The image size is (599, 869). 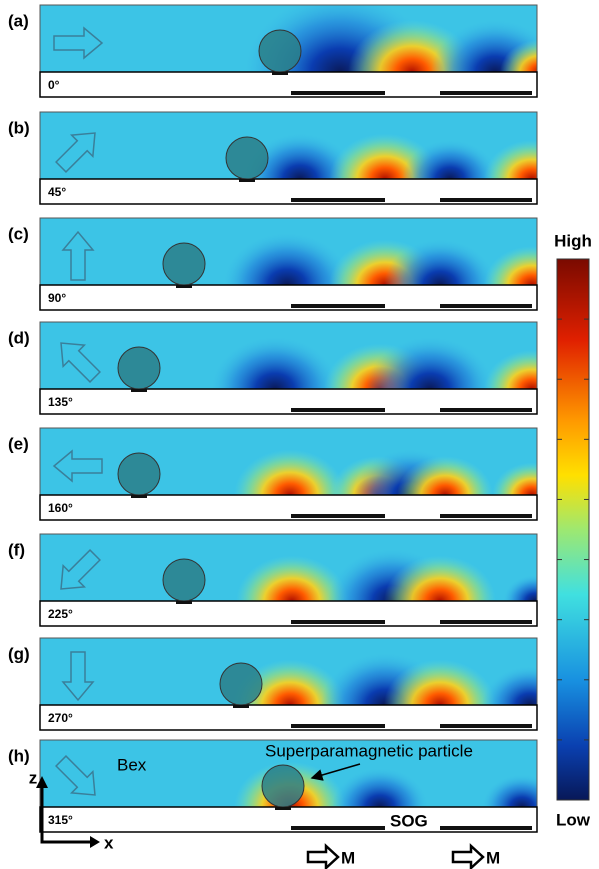 I want to click on panel: (e) 160°, so click(x=273, y=474).